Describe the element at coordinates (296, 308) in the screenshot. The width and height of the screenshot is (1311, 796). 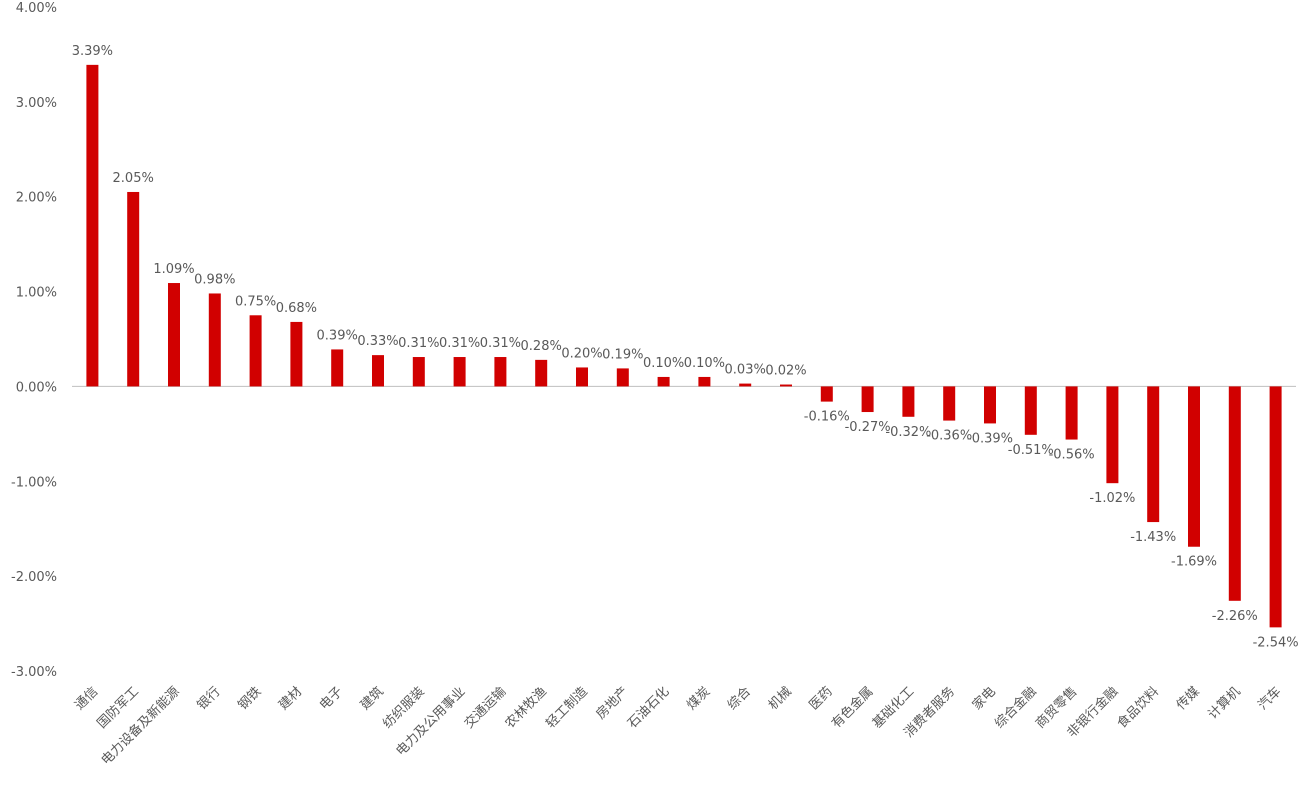
I see `data-label: 0.68%` at that location.